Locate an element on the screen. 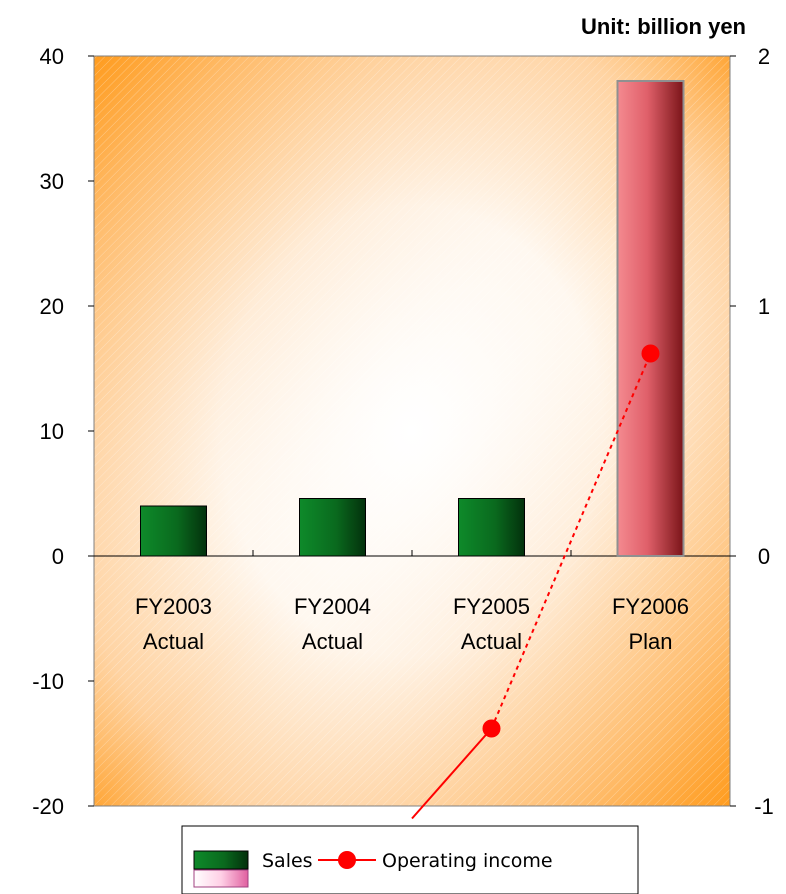  category-label: Plan is located at coordinates (650, 641).